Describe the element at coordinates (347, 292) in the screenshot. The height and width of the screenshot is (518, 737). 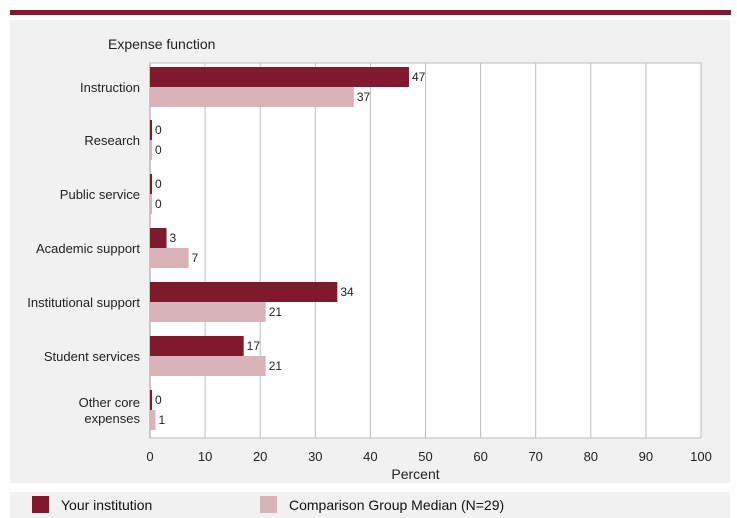
I see `data-label: 34` at that location.